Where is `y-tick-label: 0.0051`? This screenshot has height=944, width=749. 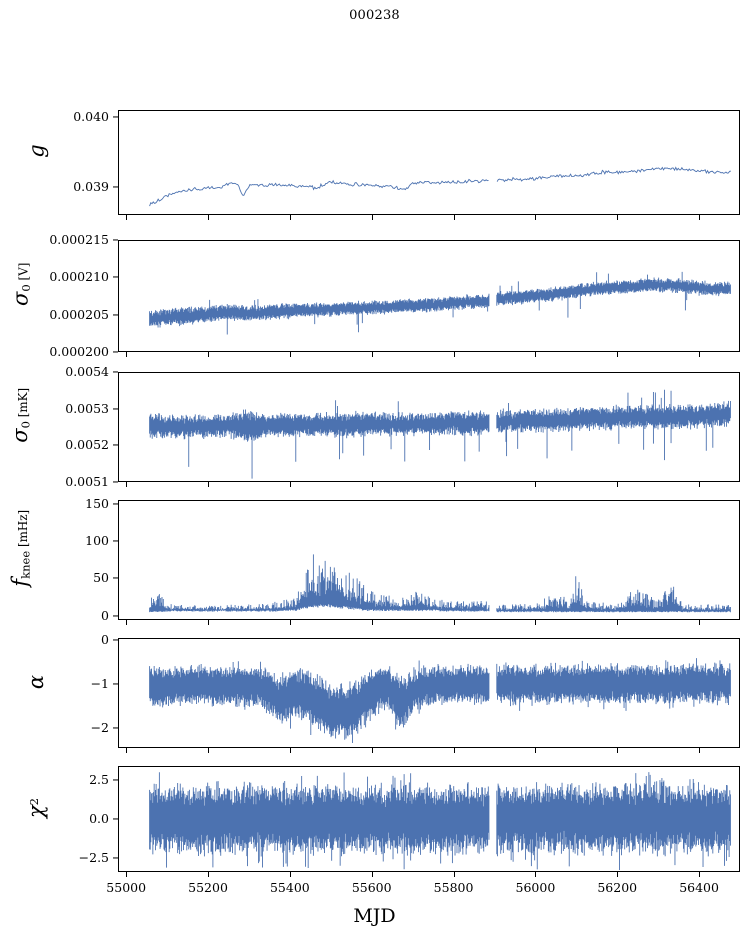
y-tick-label: 0.0051 is located at coordinates (87, 481).